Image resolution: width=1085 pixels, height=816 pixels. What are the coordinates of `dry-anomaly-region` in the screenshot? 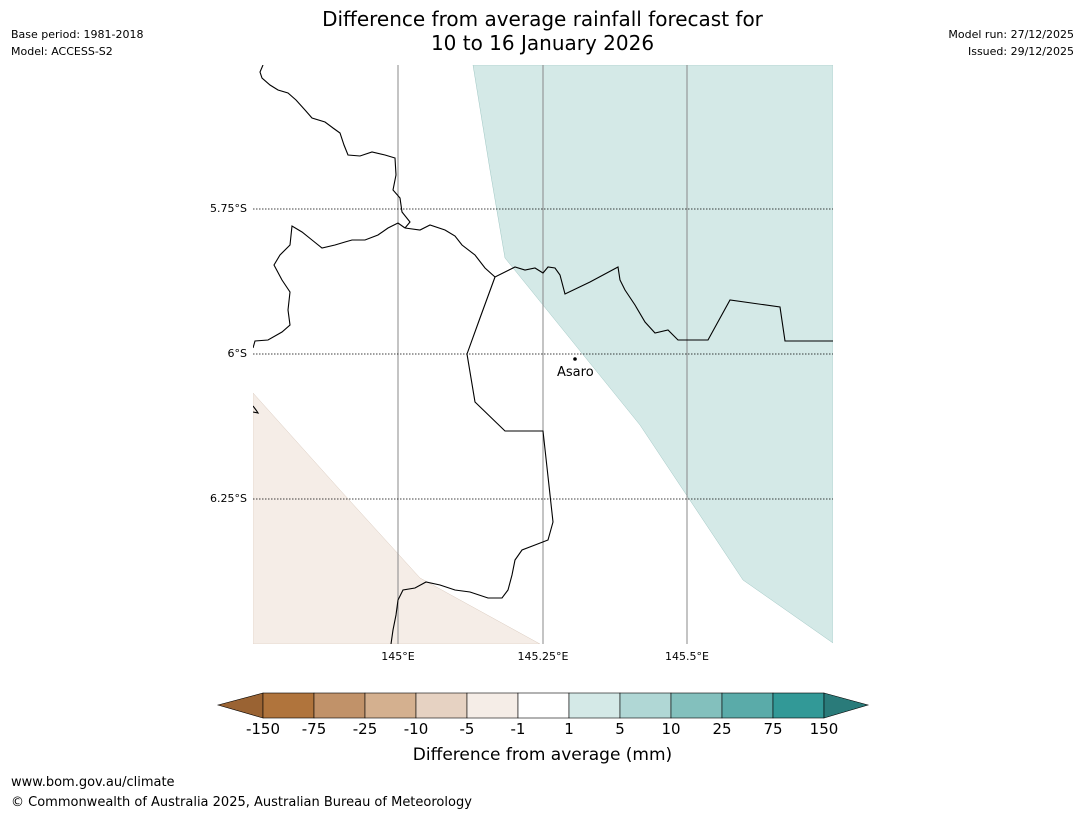 It's located at (397, 518).